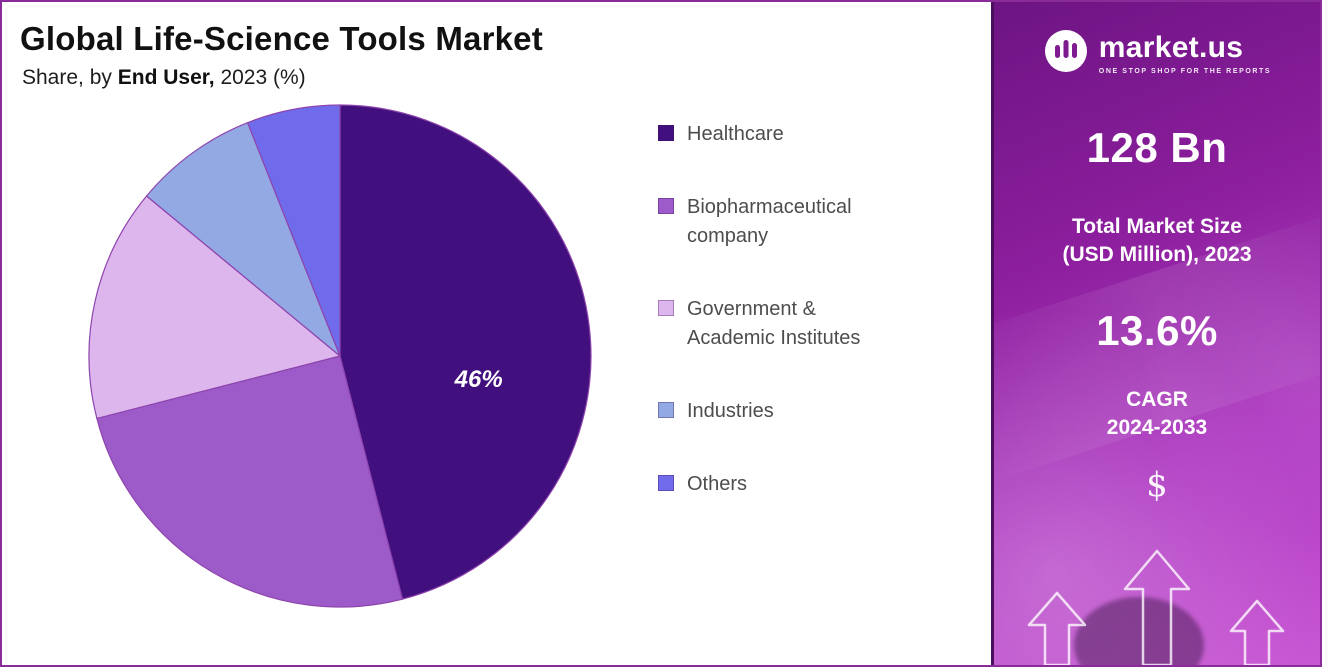 This screenshot has width=1322, height=667. I want to click on brand-name: market.us, so click(1171, 47).